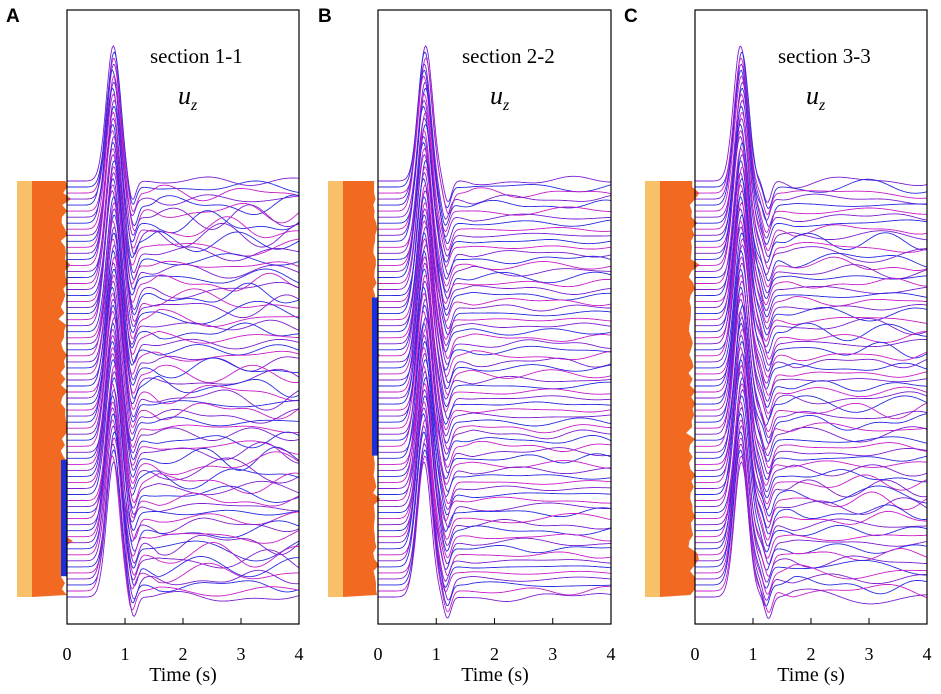  What do you see at coordinates (495, 675) in the screenshot?
I see `x-axis-label-b: Time (s)` at bounding box center [495, 675].